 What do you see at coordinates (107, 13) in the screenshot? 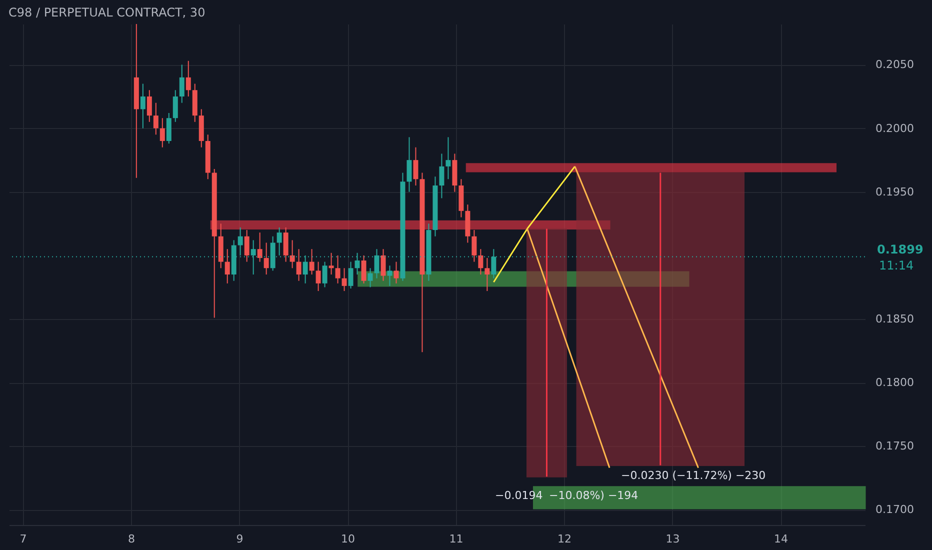
I see `chart-title: C98 / PERPETUAL CONTRACT, 30` at bounding box center [107, 13].